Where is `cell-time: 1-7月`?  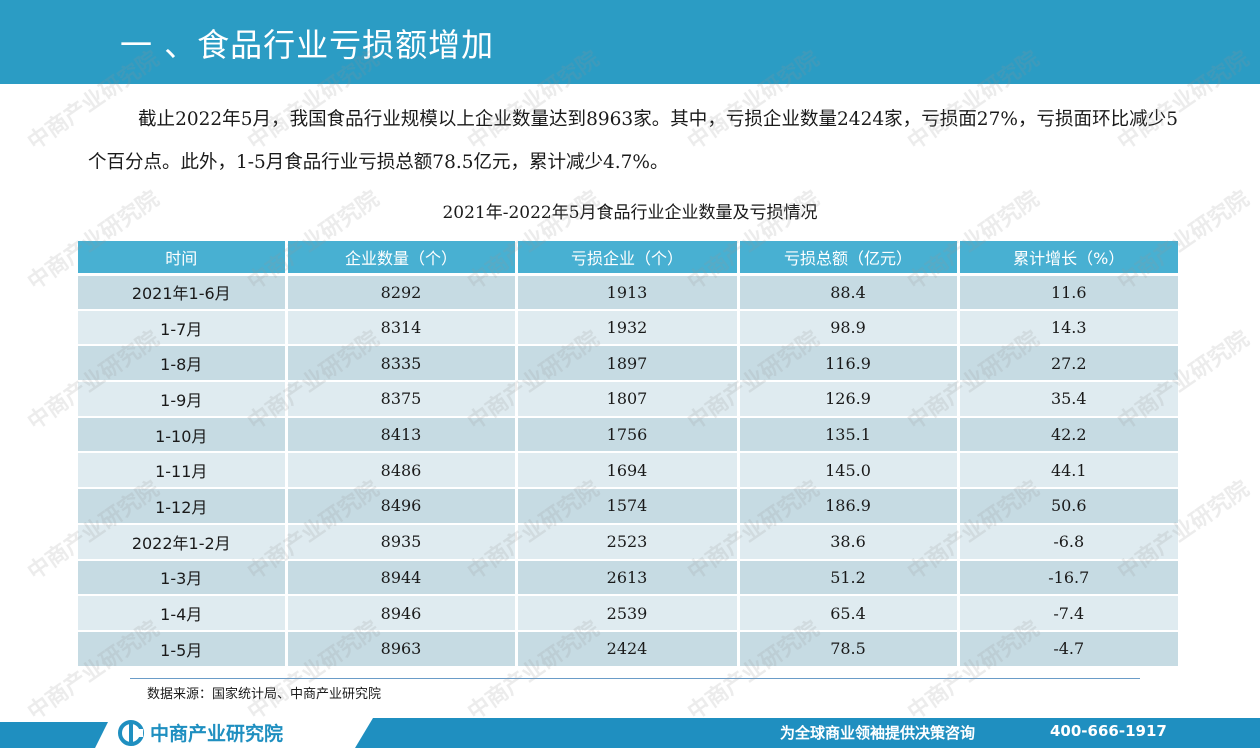
cell-time: 1-7月 is located at coordinates (183, 328).